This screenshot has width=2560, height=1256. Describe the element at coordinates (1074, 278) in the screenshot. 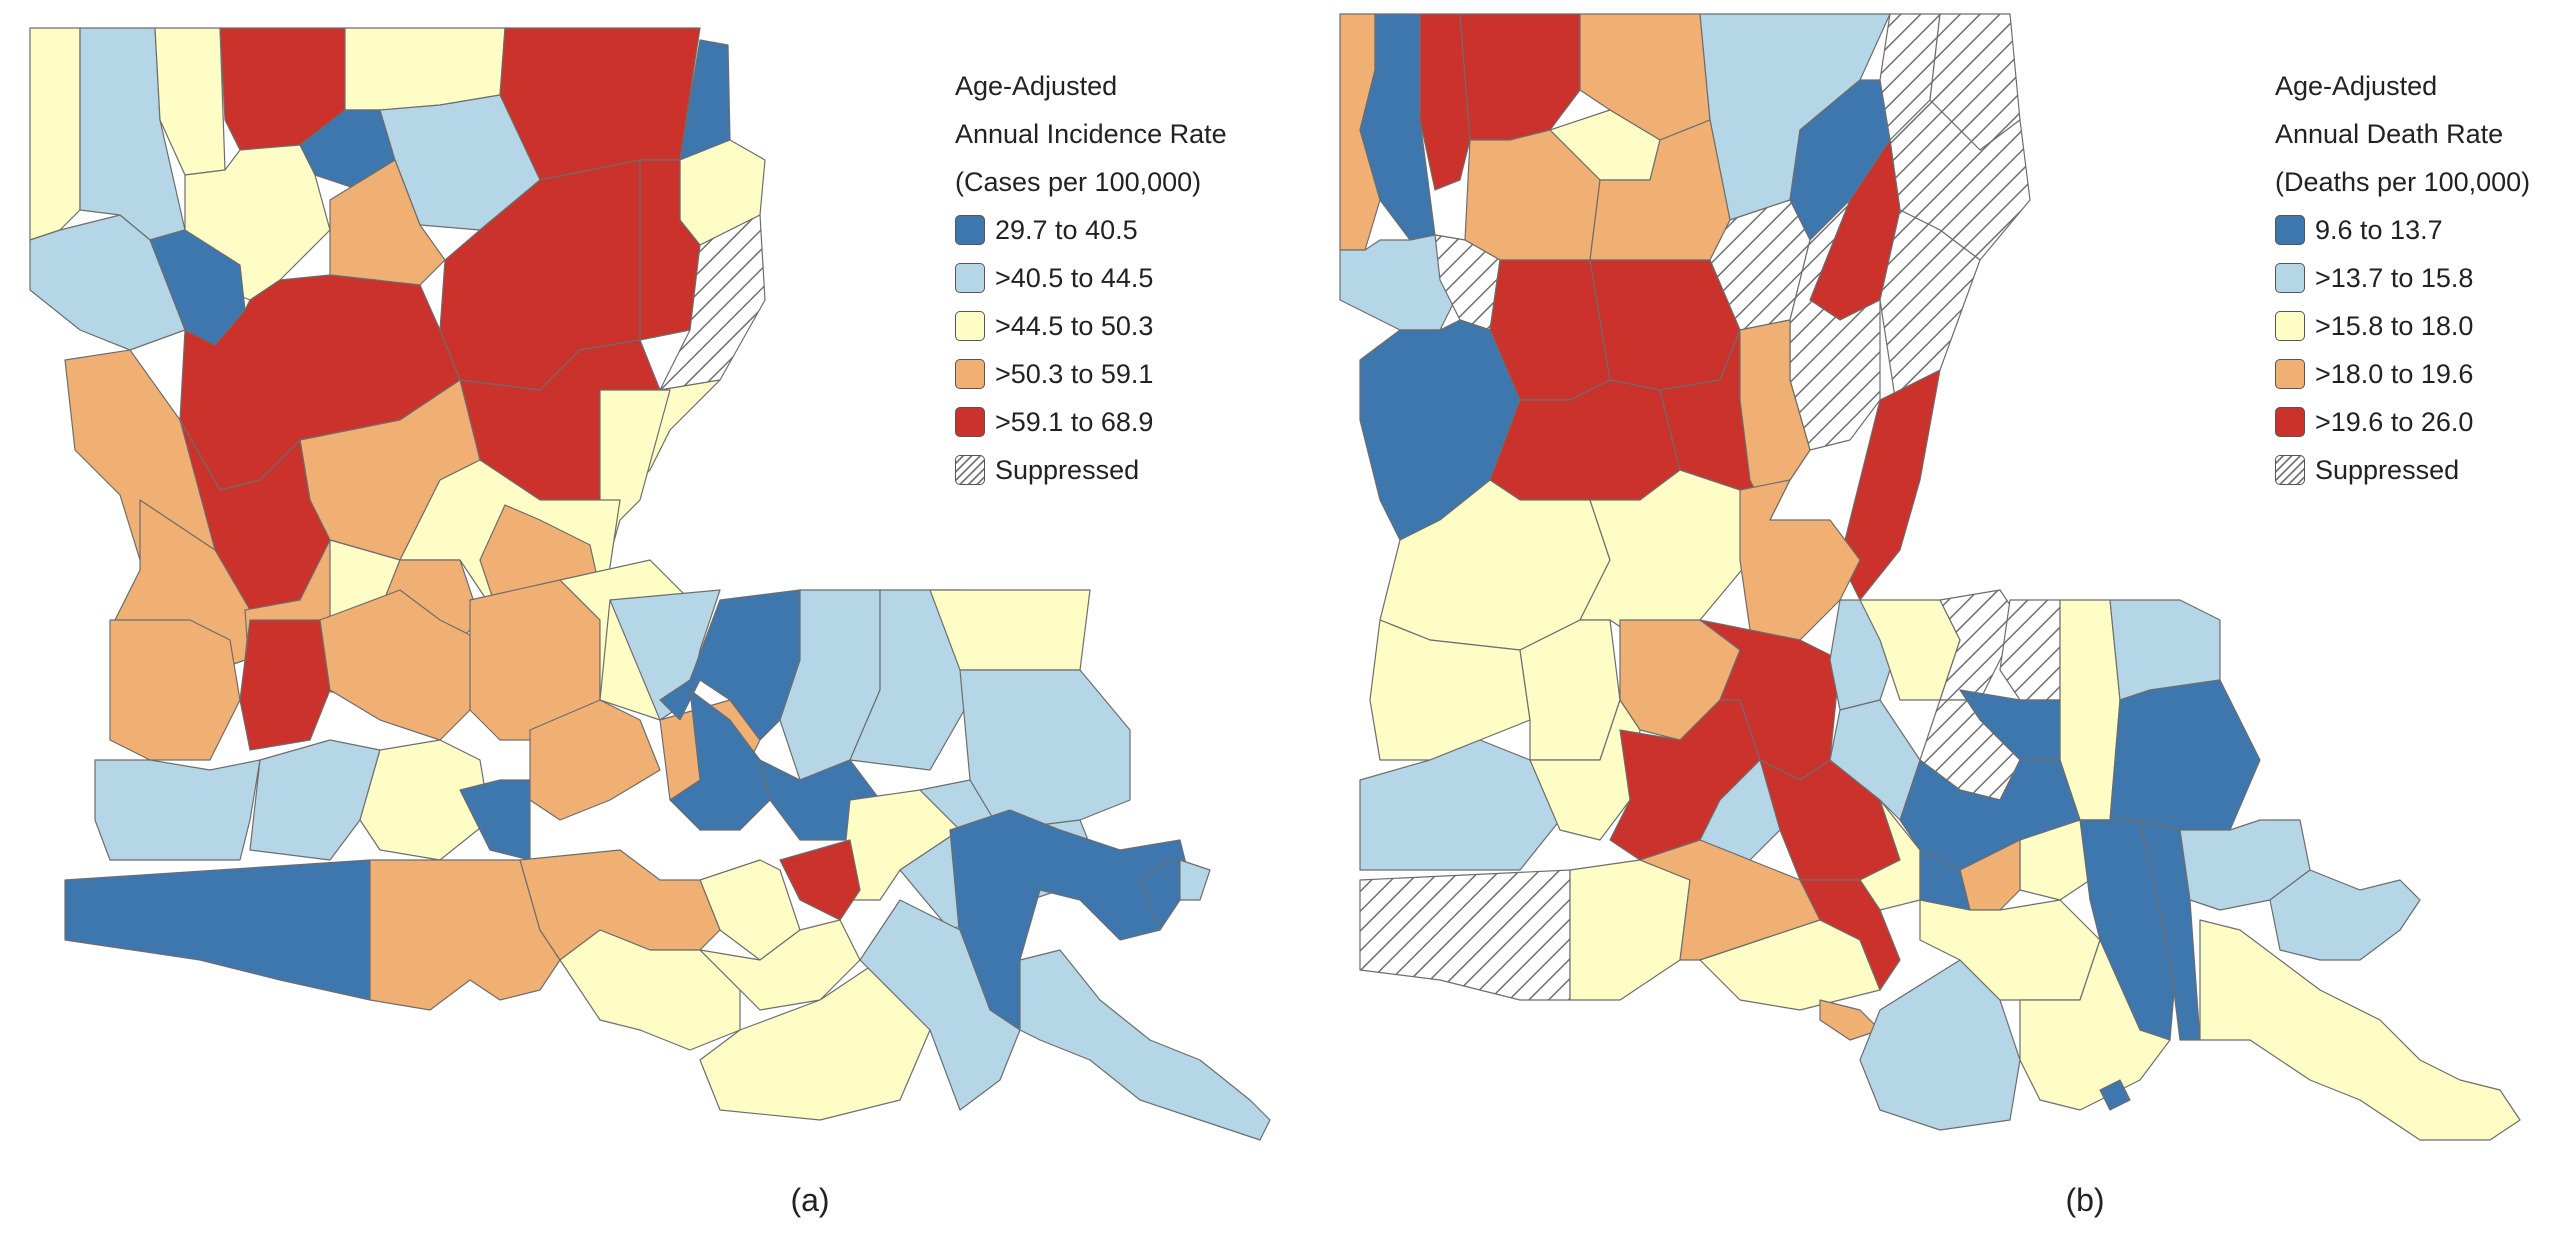

I see `legend-label: >40.5 to 44.5` at that location.